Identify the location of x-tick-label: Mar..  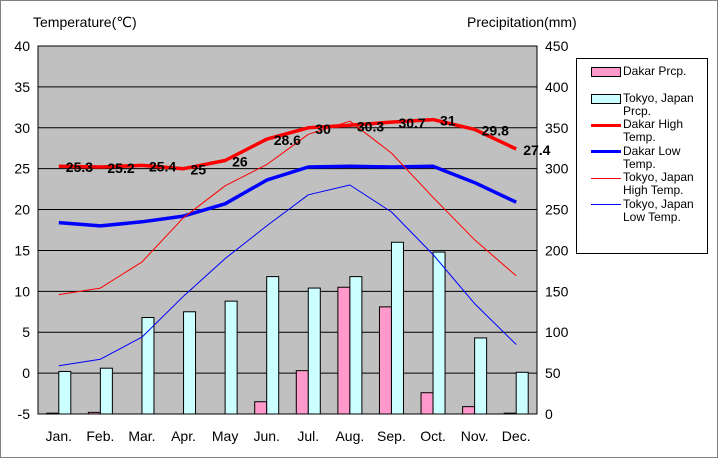
(141, 436).